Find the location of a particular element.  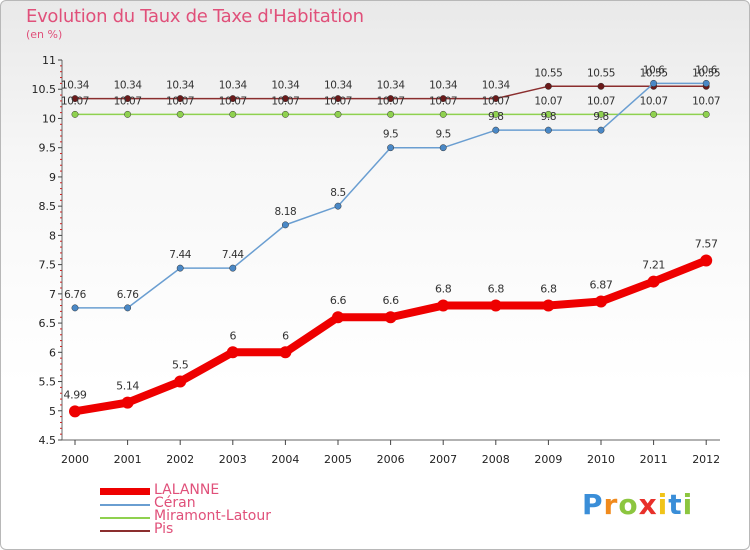

x-tick-label: 2012 is located at coordinates (706, 459).